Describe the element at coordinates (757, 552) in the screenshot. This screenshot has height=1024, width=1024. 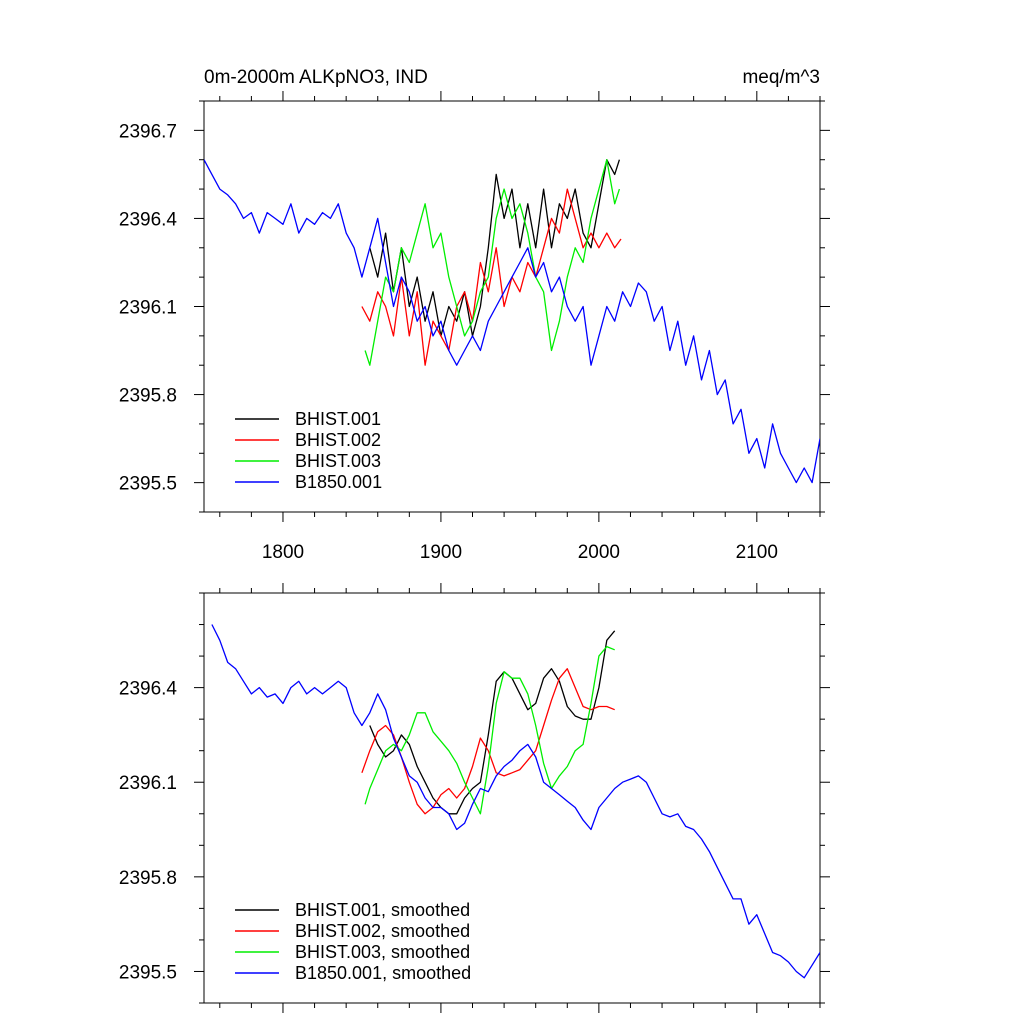
I see `x-tick-label: 2100` at that location.